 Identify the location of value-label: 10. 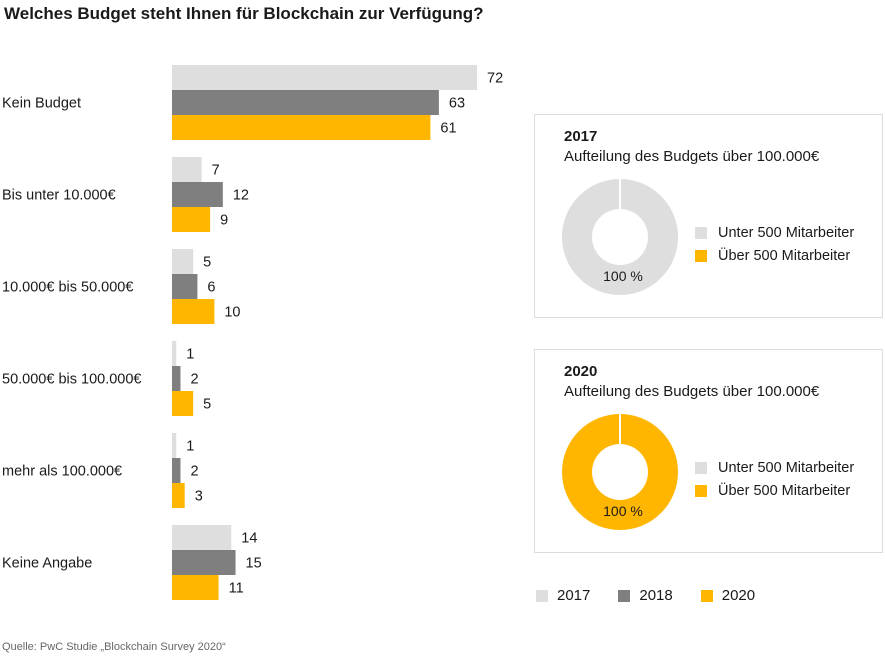
(232, 313).